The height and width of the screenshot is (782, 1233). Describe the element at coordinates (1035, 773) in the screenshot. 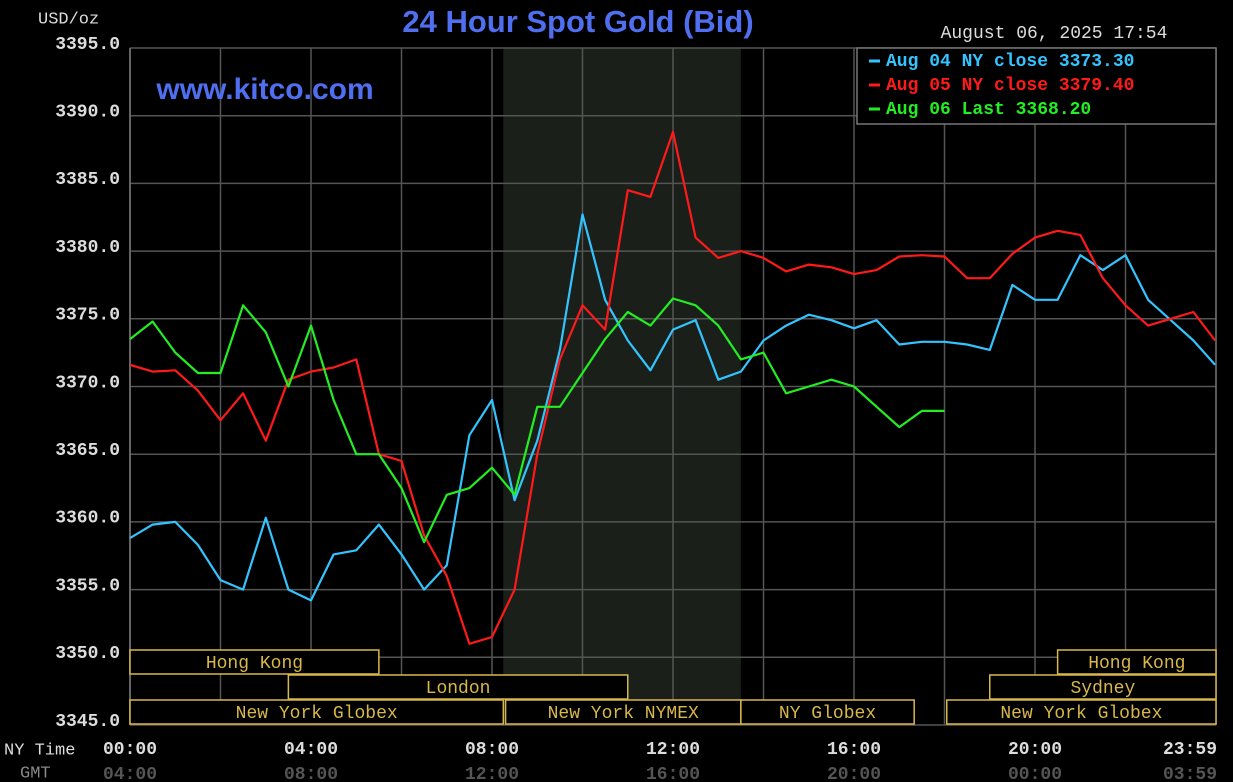

I see `x2-tick-label: 00:00` at that location.